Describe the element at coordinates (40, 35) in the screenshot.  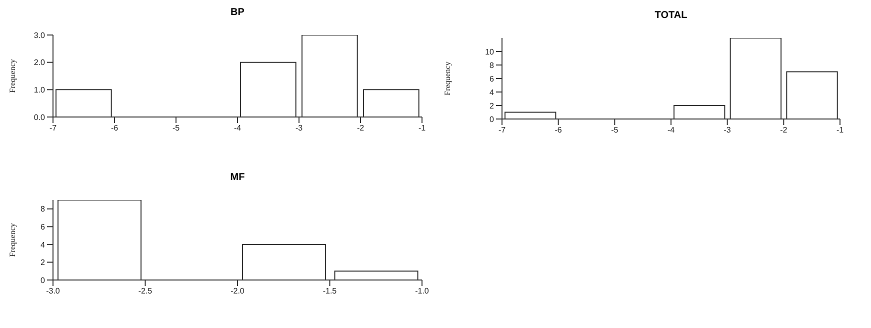
I see `y-tick-label: 3.0` at that location.